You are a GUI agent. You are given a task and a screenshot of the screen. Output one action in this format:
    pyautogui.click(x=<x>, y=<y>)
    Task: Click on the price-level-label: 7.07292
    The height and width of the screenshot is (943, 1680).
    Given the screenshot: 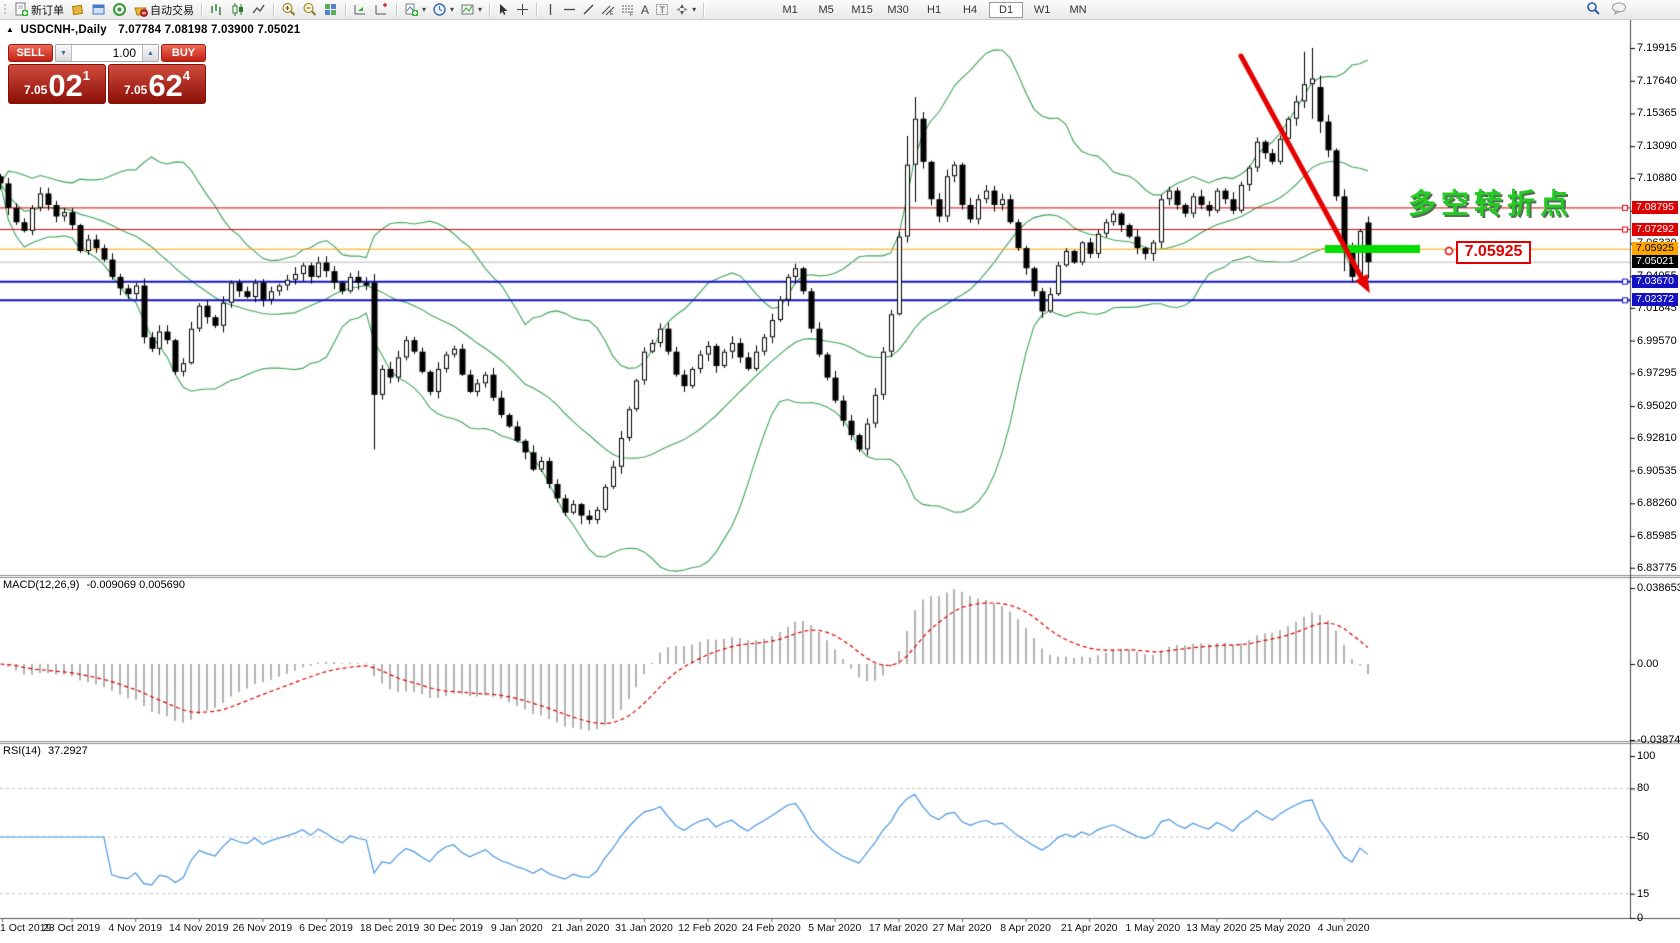 What is the action you would take?
    pyautogui.click(x=1655, y=229)
    